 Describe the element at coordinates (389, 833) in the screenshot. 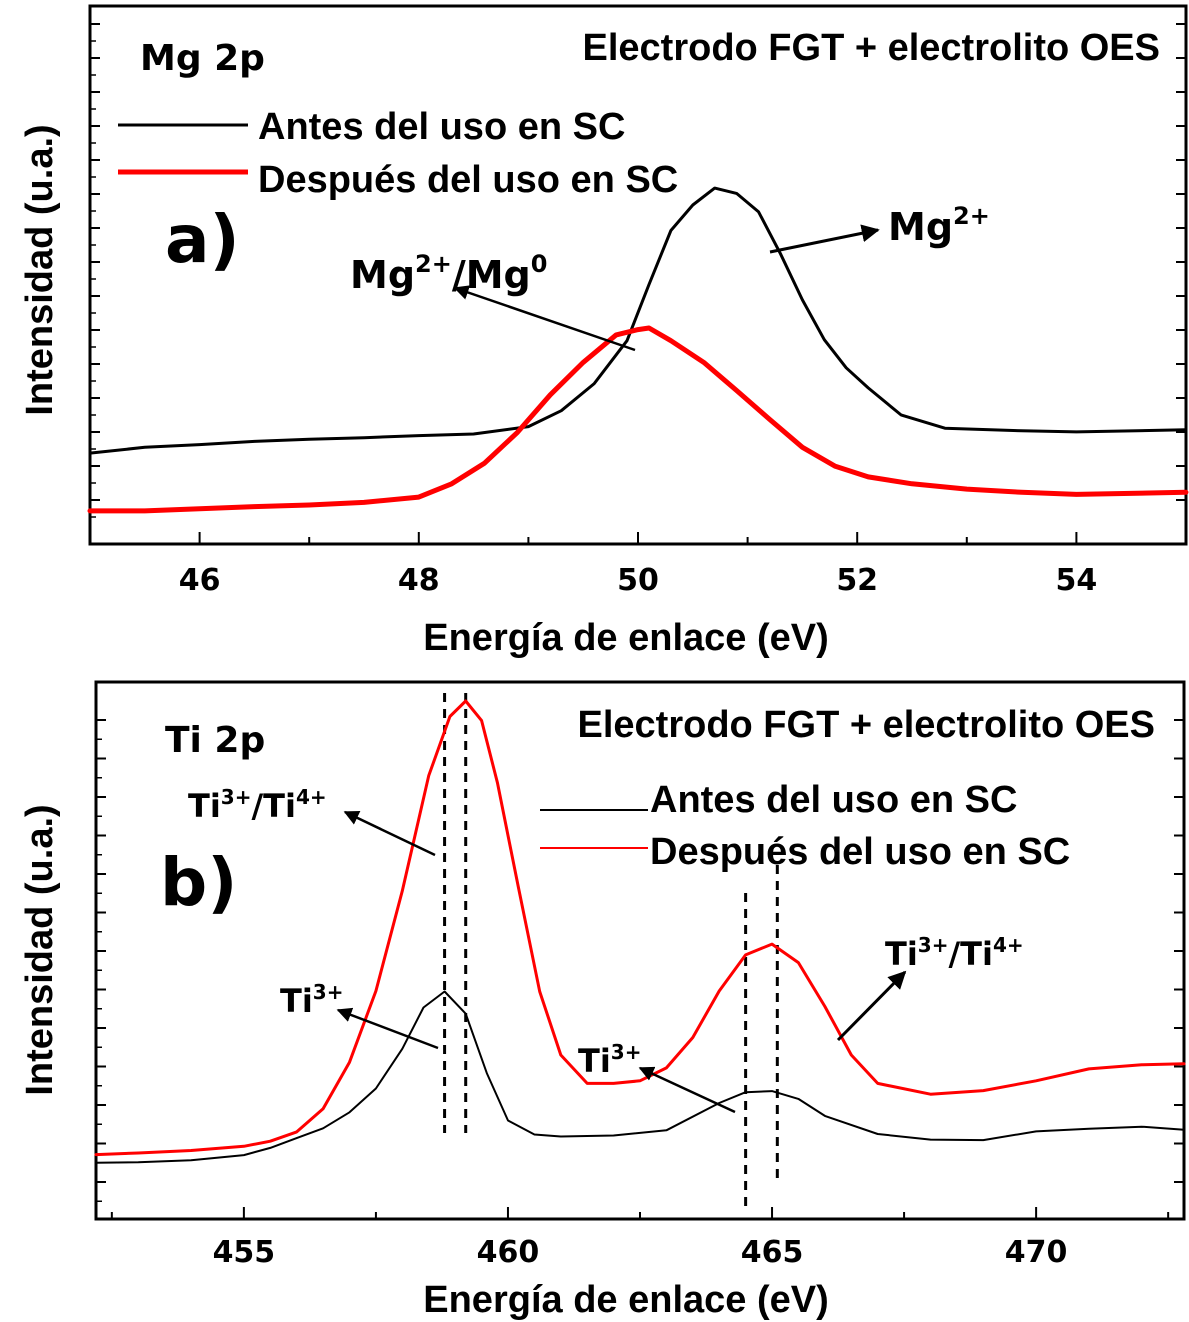

I see `annotation-arrow-ti3-ti4-left` at that location.